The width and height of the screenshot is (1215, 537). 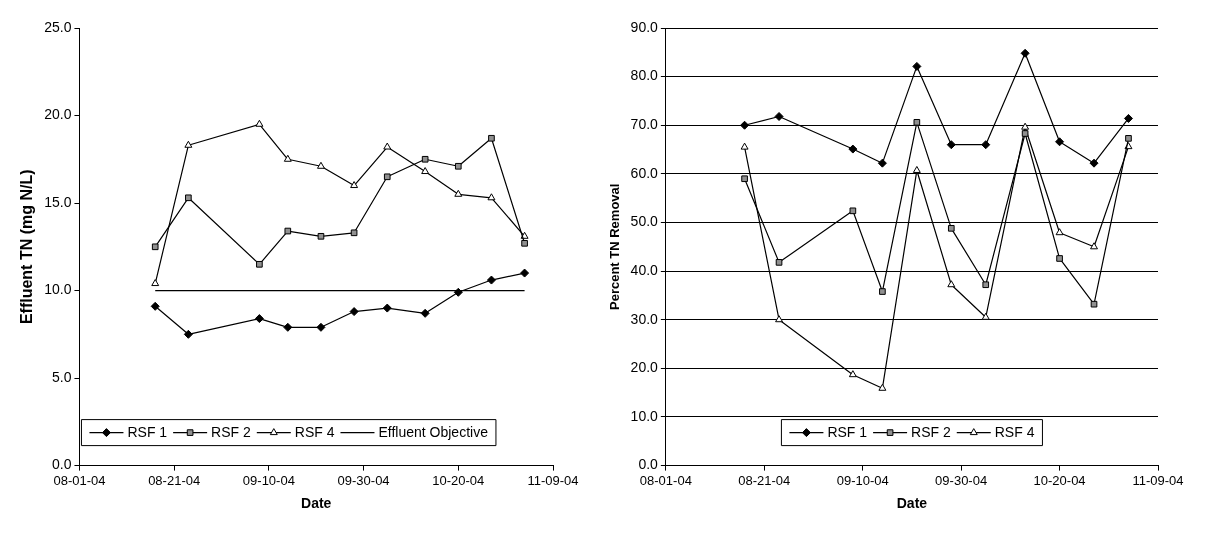 I want to click on y-tick-label: 40.0, so click(x=644, y=269).